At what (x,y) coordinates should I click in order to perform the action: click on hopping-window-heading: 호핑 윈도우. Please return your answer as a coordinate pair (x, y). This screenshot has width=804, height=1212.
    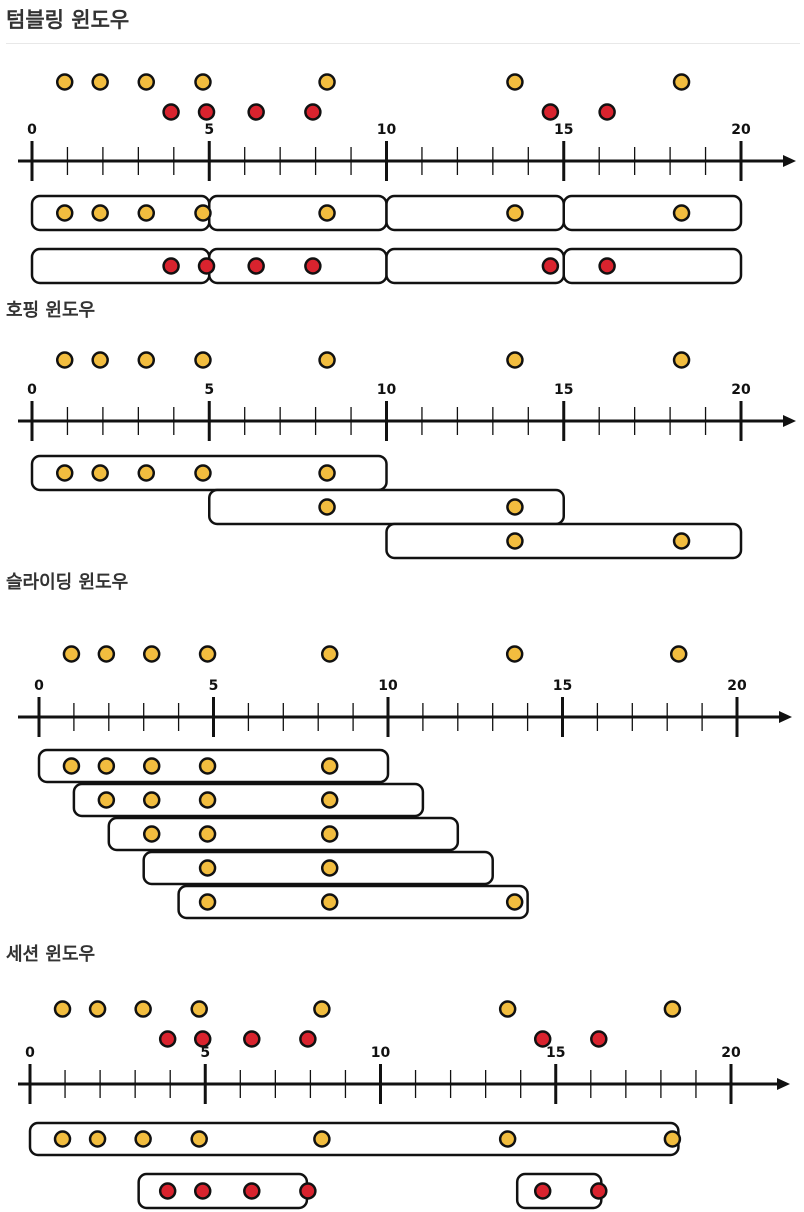
    Looking at the image, I should click on (51, 310).